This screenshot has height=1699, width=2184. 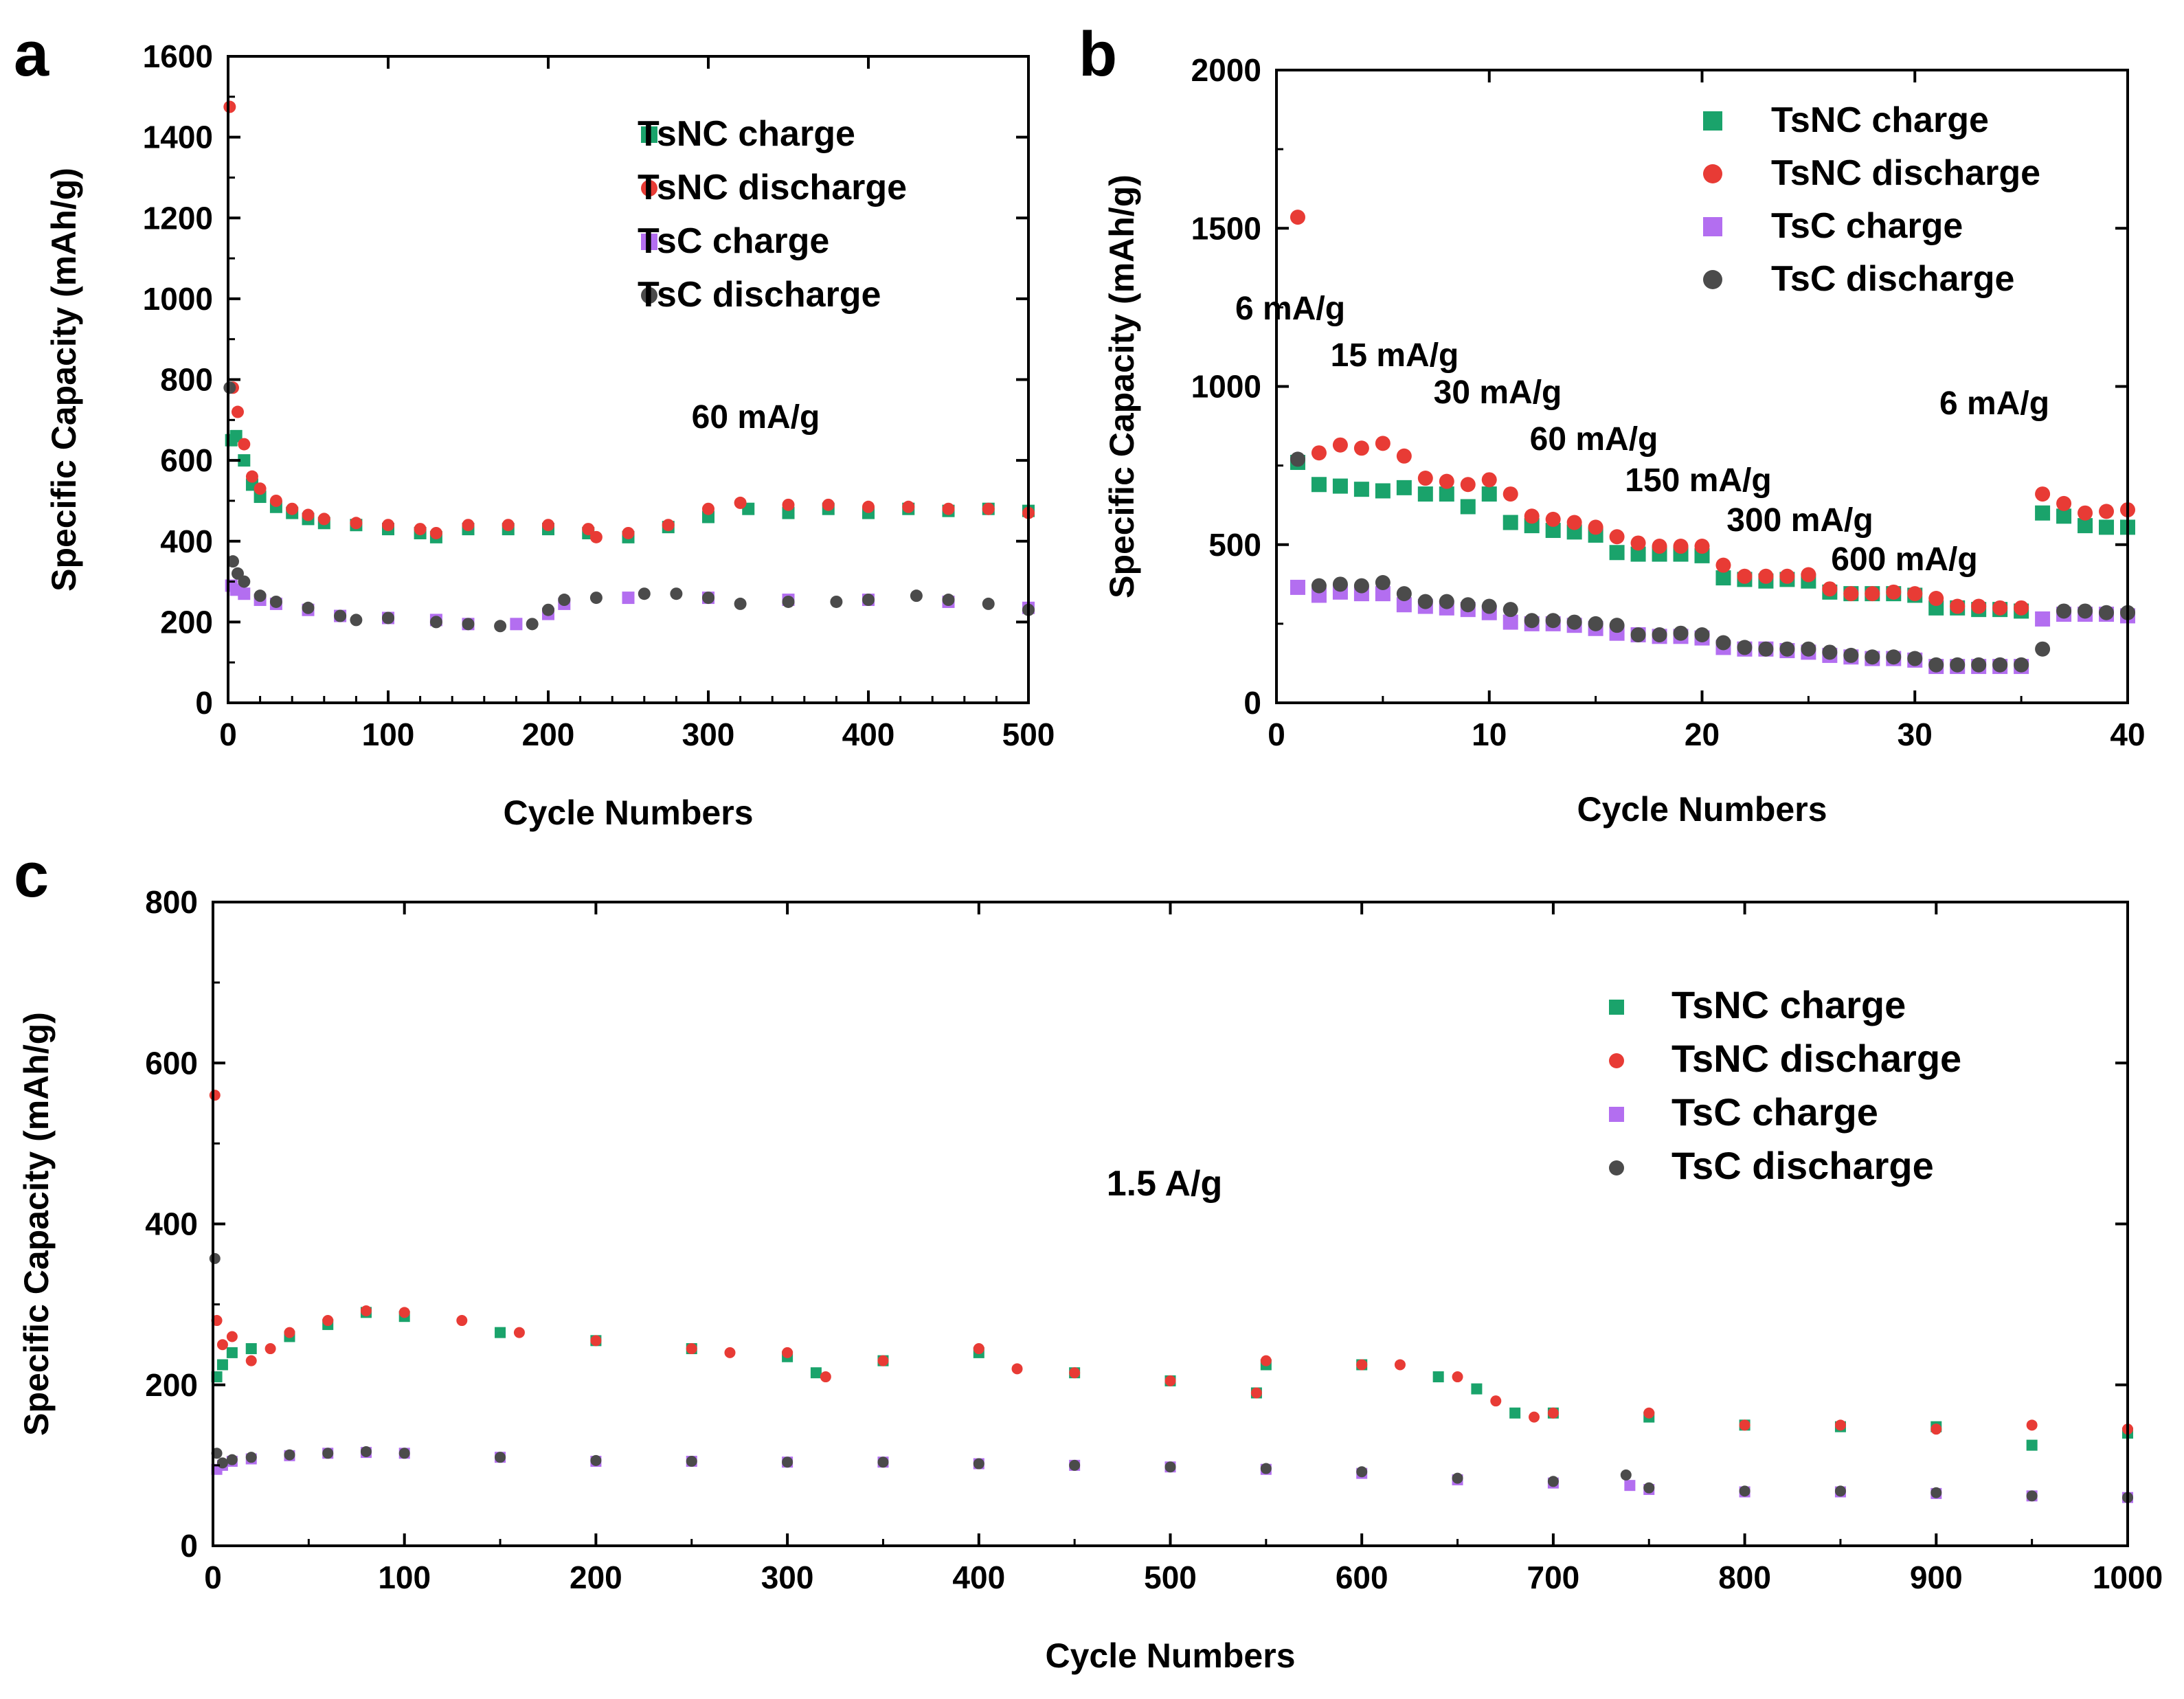 What do you see at coordinates (708, 734) in the screenshot?
I see `x-tick-label: 300` at bounding box center [708, 734].